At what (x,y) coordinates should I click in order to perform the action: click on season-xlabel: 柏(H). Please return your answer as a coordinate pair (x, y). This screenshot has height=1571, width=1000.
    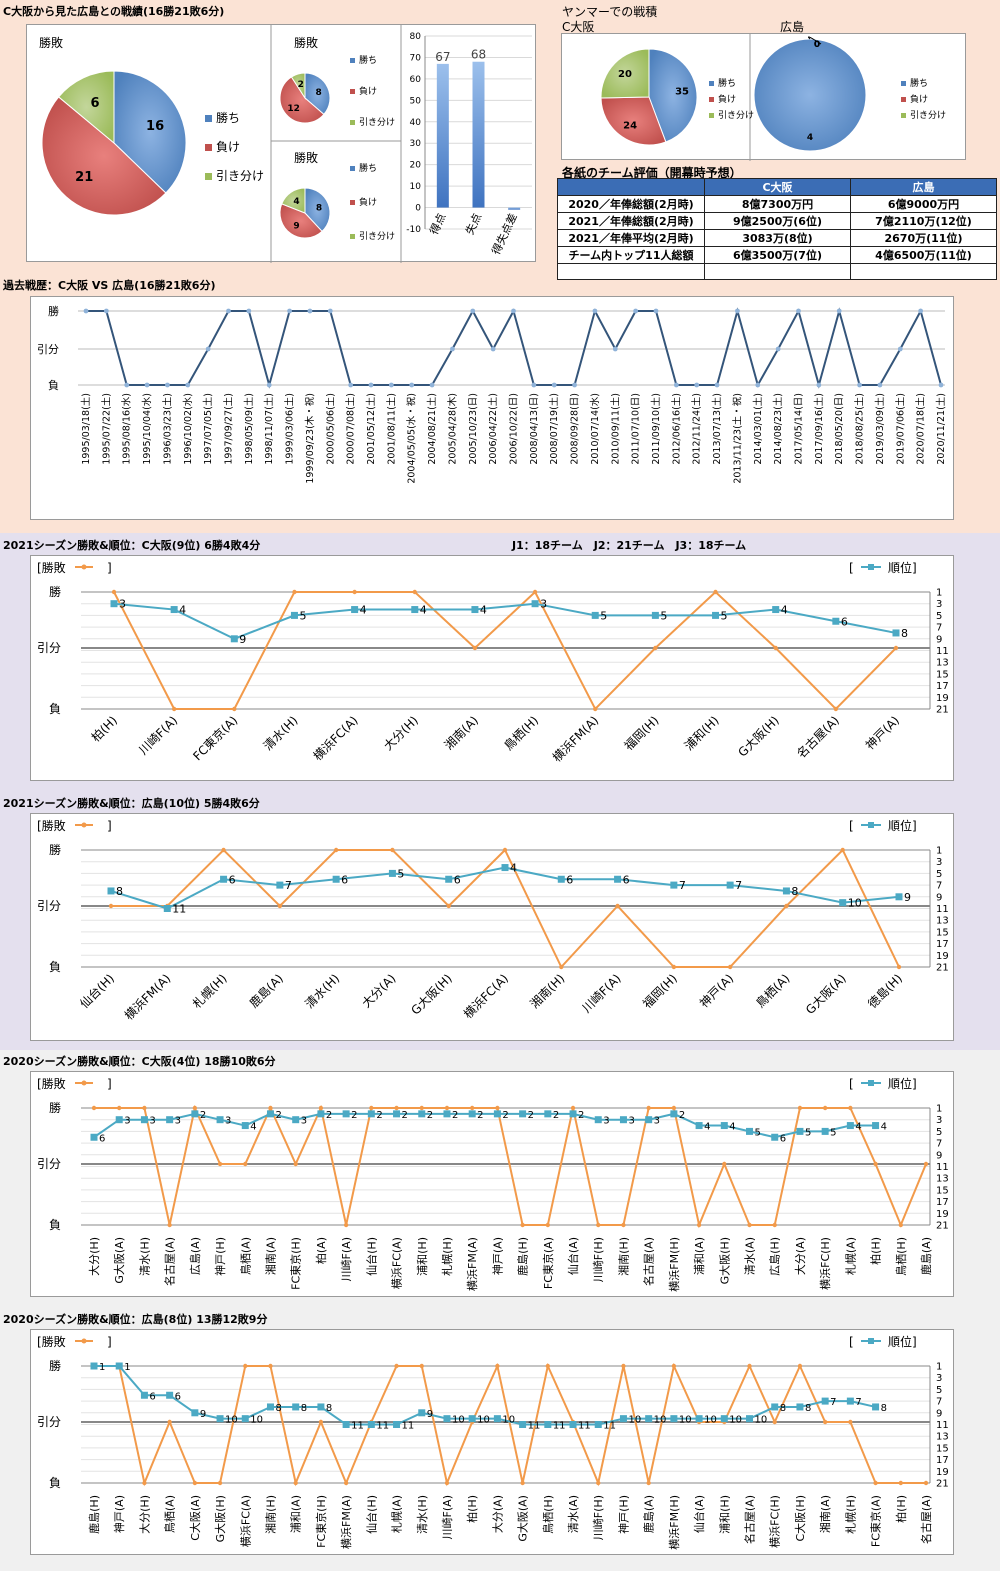
    Looking at the image, I should click on (901, 1509).